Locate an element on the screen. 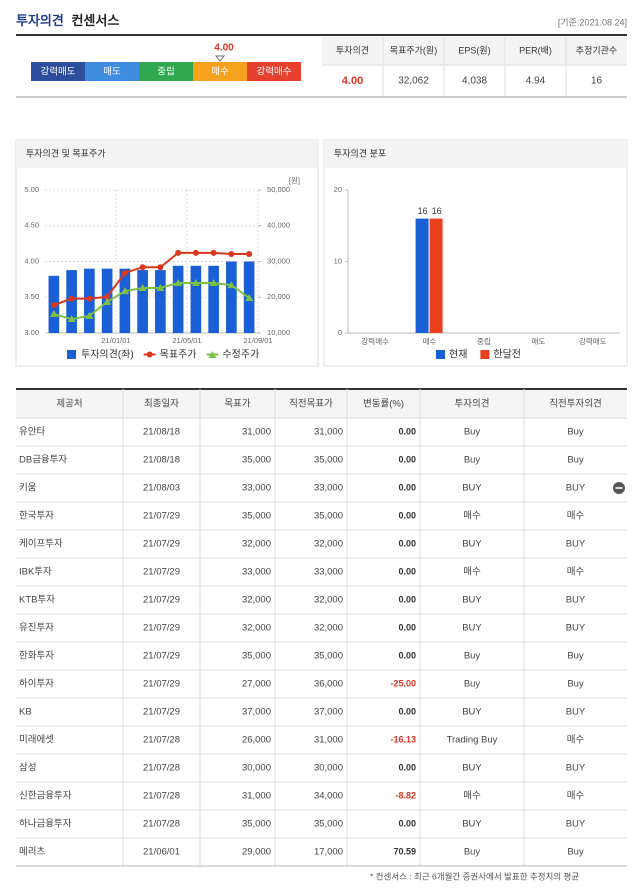  table-cell: 30,000 is located at coordinates (328, 768).